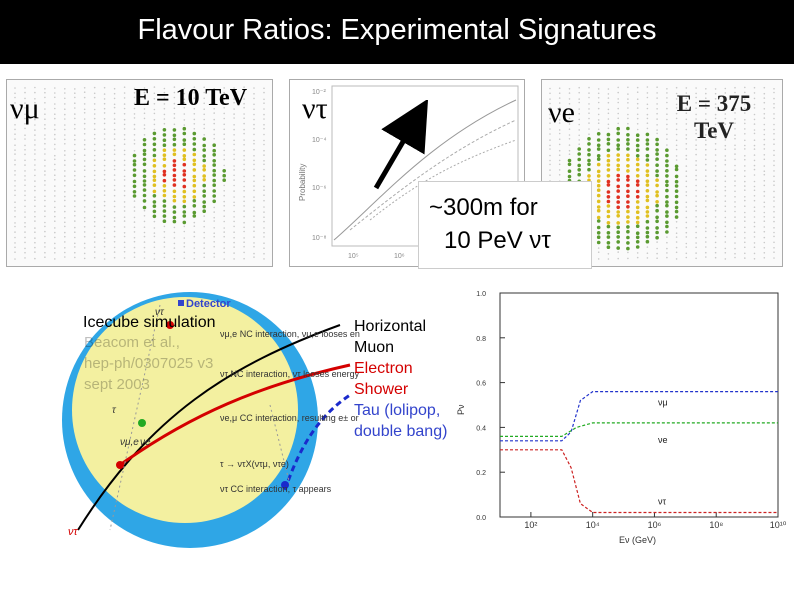  I want to click on title-bar, so click(397, 32).